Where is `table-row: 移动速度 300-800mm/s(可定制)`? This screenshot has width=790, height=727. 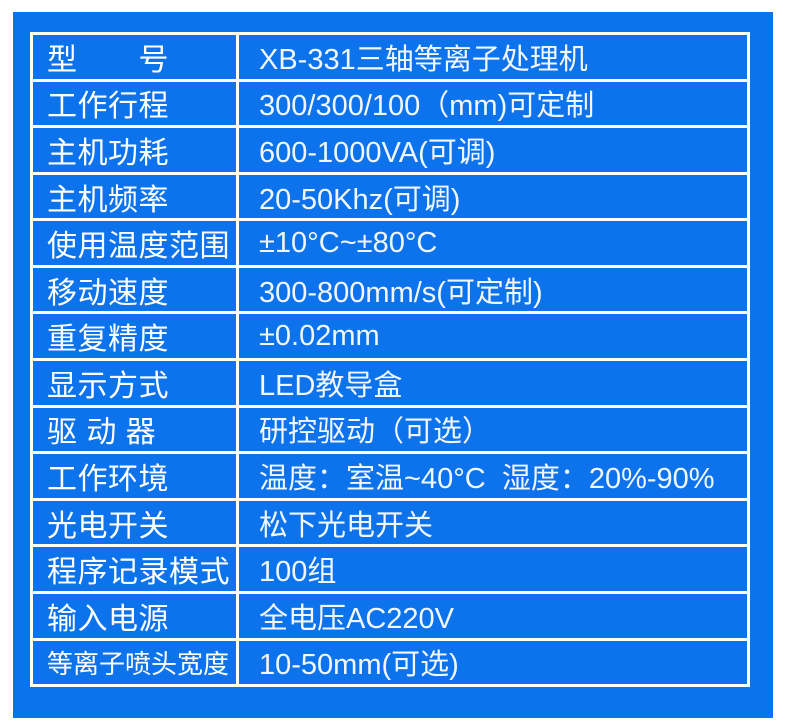 table-row: 移动速度 300-800mm/s(可定制) is located at coordinates (390, 291).